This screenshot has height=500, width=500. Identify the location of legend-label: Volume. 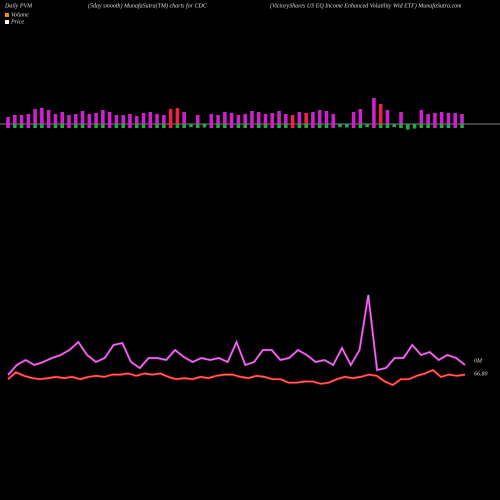
(20, 15).